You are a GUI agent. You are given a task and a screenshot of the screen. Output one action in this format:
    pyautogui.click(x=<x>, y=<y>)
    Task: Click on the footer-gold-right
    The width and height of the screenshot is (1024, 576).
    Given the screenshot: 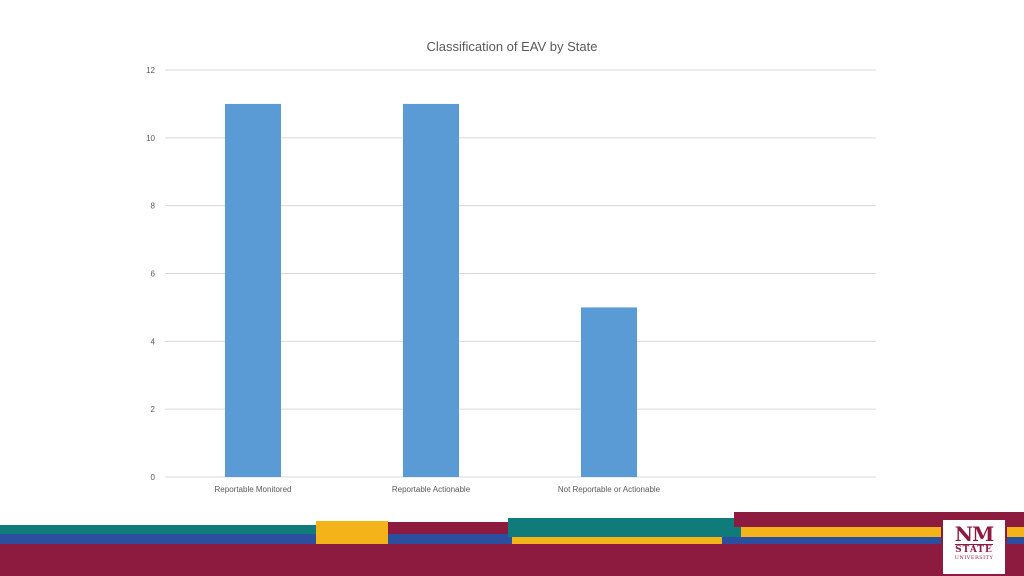 What is the action you would take?
    pyautogui.click(x=882, y=532)
    